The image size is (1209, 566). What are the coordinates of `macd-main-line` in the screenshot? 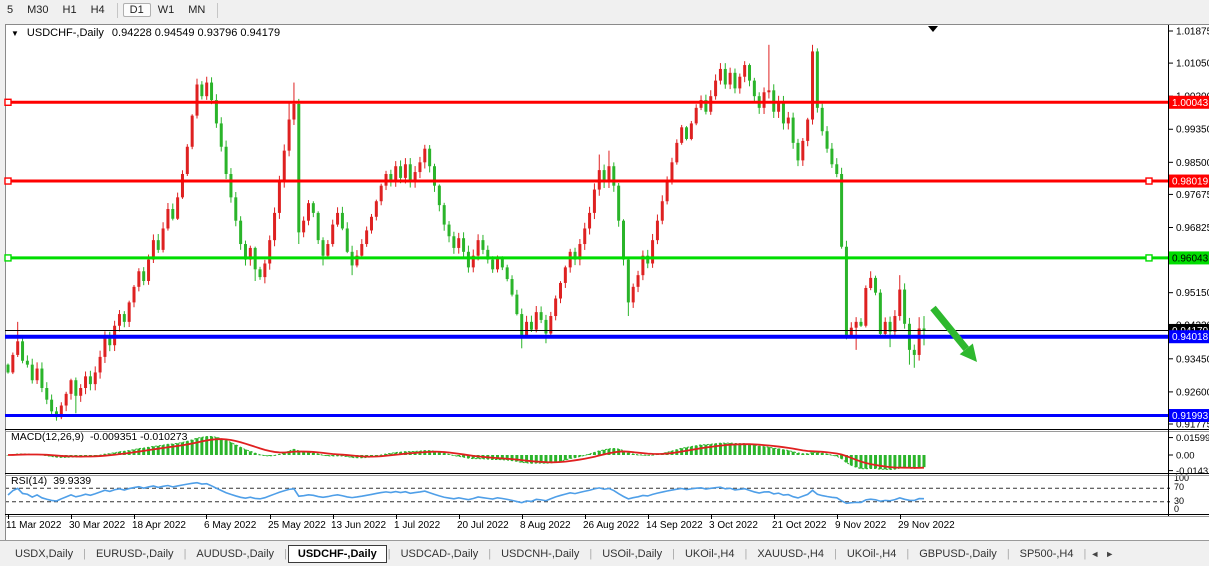 It's located at (466, 453).